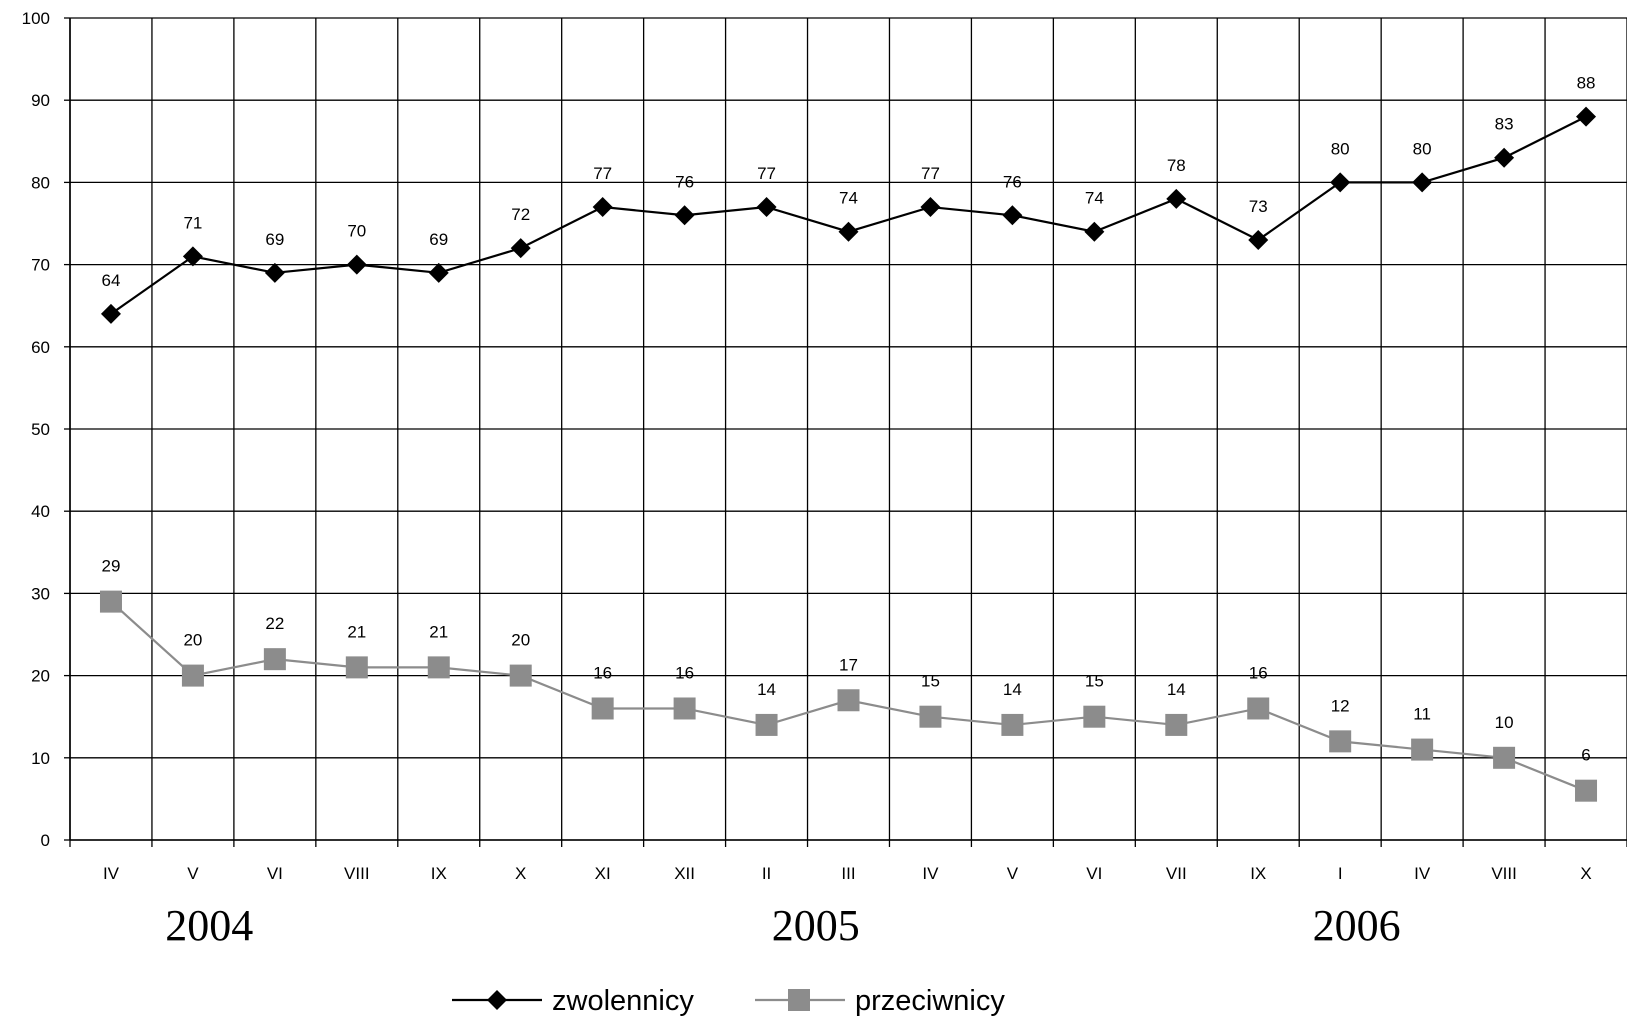  I want to click on data-label: 80, so click(1340, 148).